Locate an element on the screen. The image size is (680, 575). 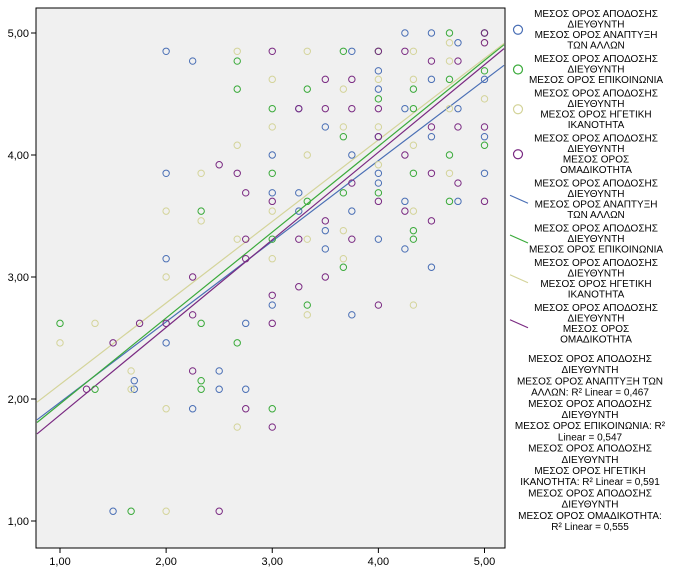
legend-line-label: ΟΜΑΔΙΚΟΤΗΤΑ is located at coordinates (596, 340).